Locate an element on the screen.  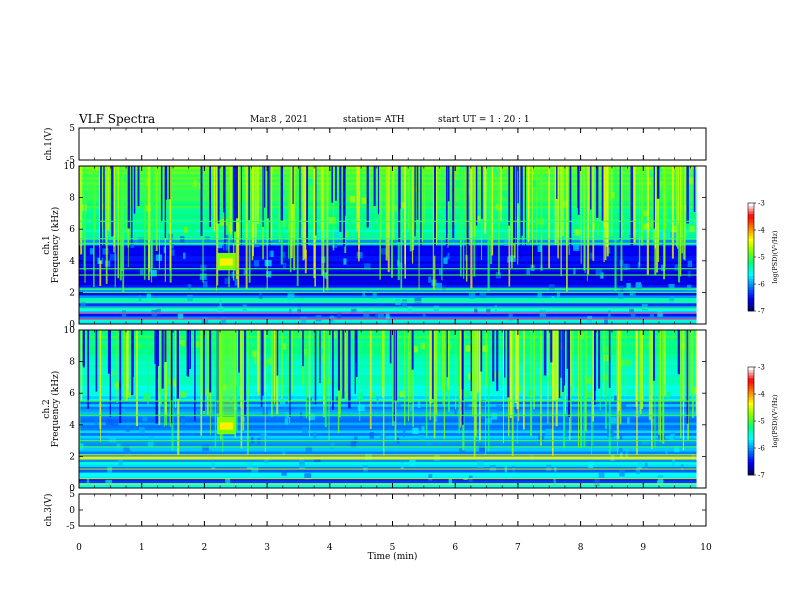
y-axis-label-unit: Frequency (kHz) is located at coordinates (55, 245).